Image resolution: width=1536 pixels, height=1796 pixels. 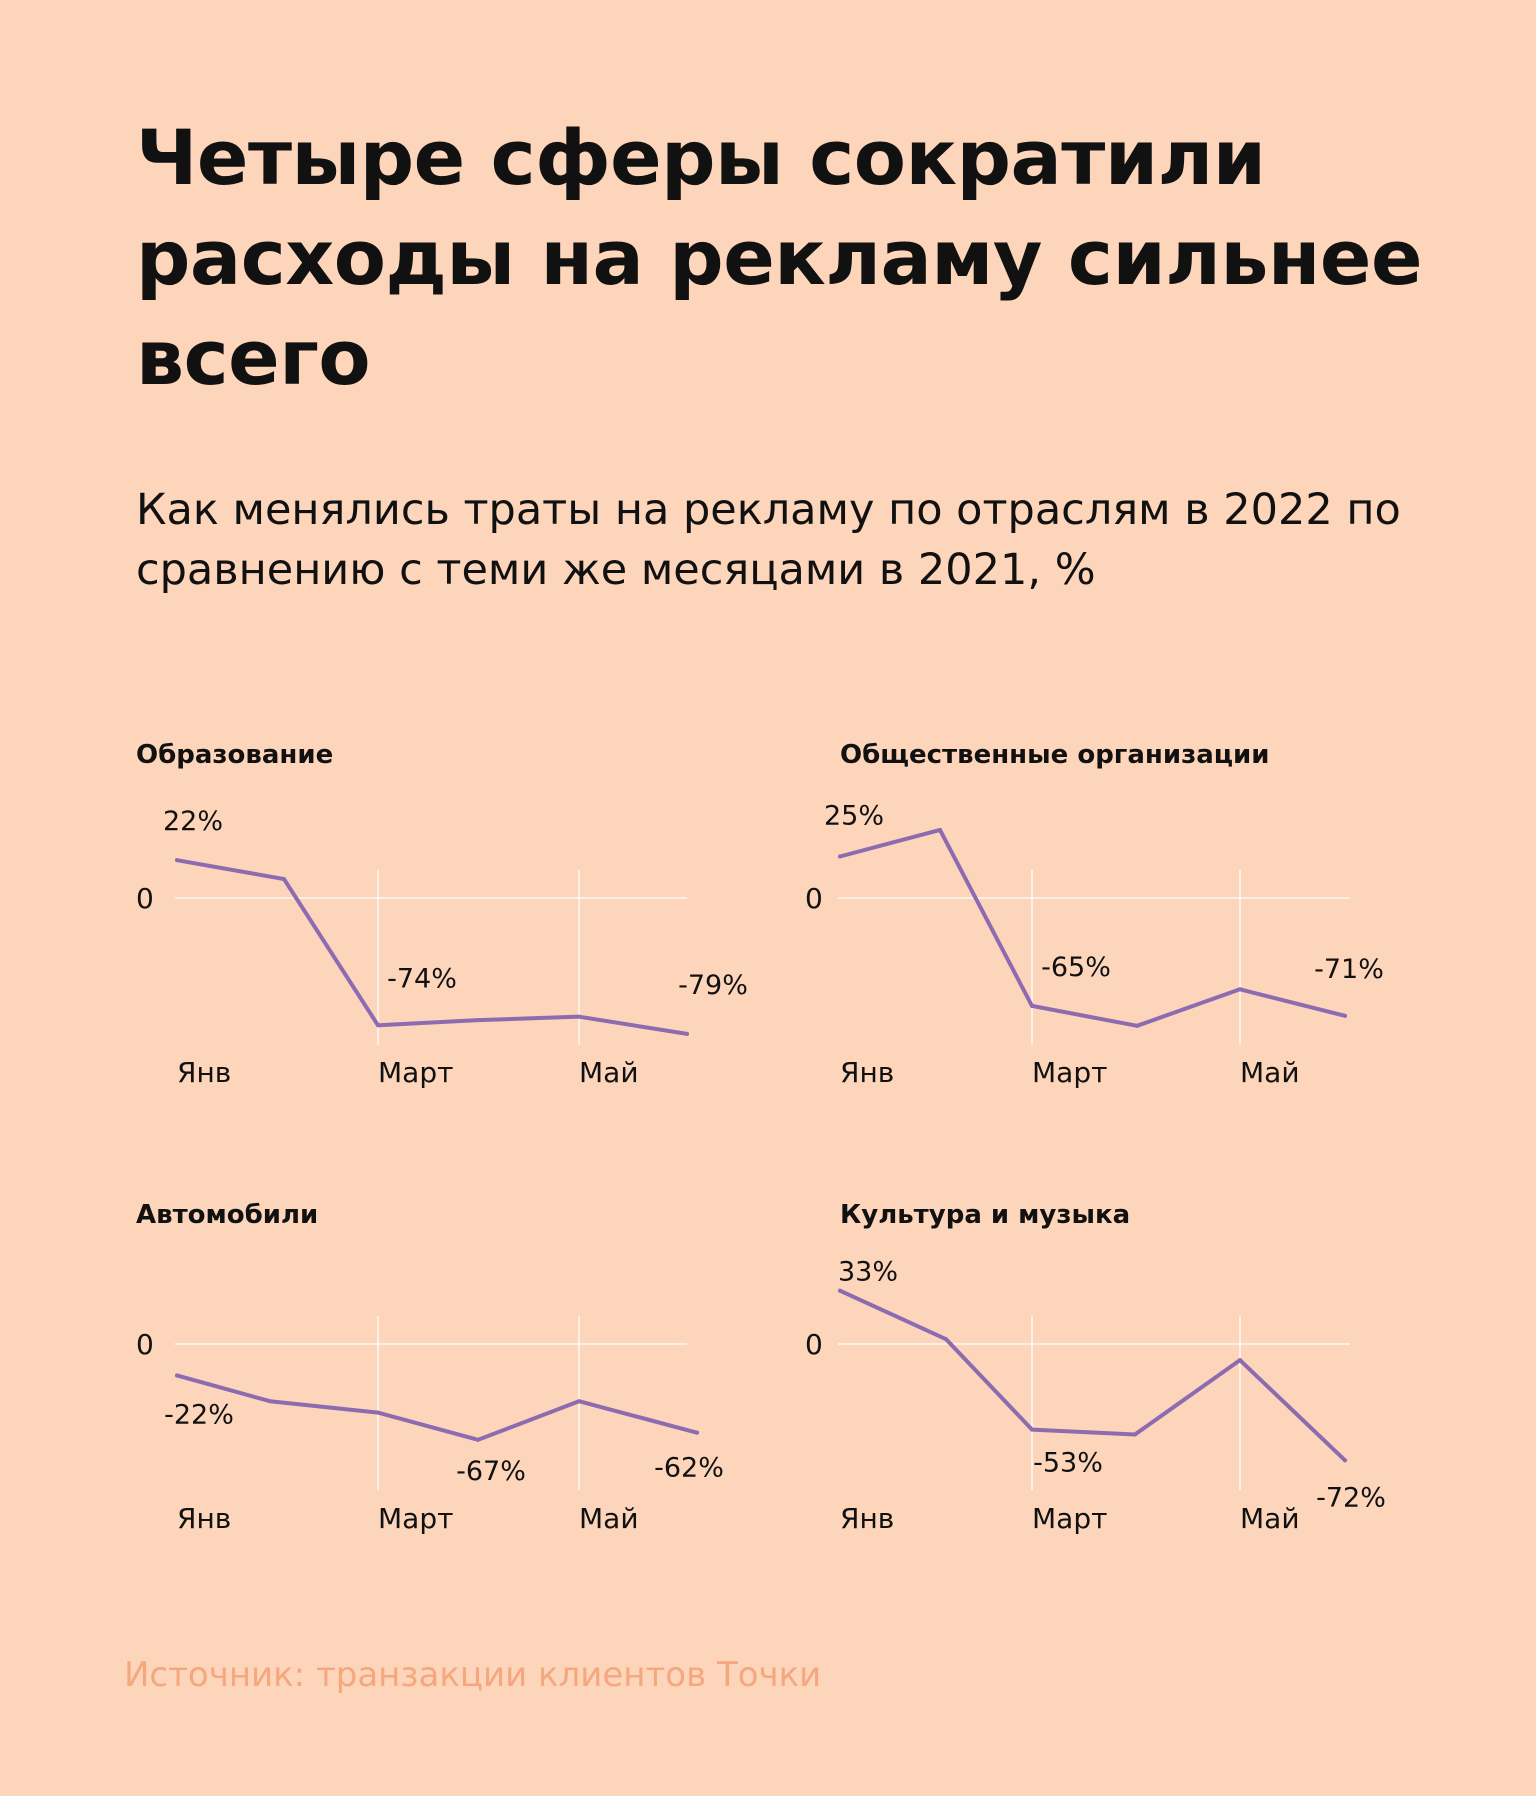 What do you see at coordinates (473, 1675) in the screenshot?
I see `source-note: Источник: транзакции клиентов Точки` at bounding box center [473, 1675].